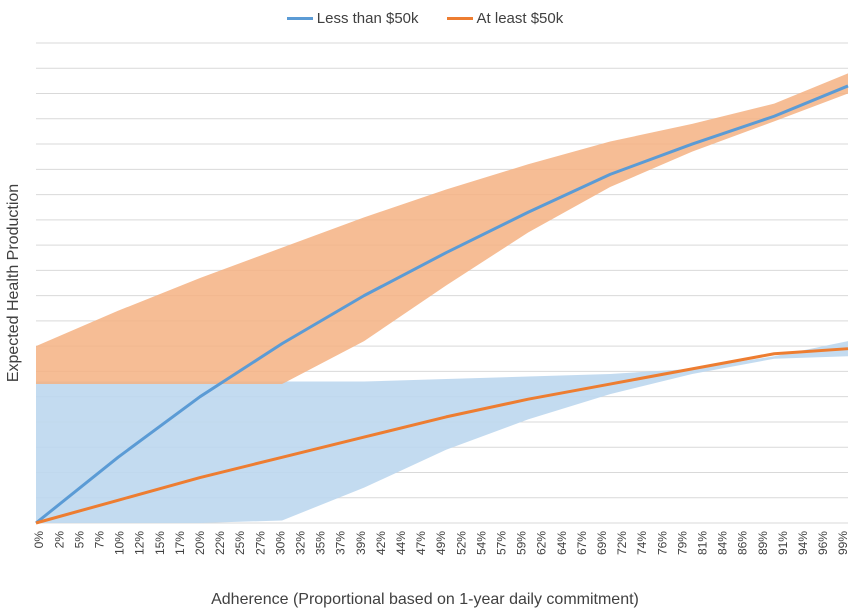 This screenshot has height=614, width=850. Describe the element at coordinates (642, 543) in the screenshot. I see `x-tick-label: 74%` at that location.